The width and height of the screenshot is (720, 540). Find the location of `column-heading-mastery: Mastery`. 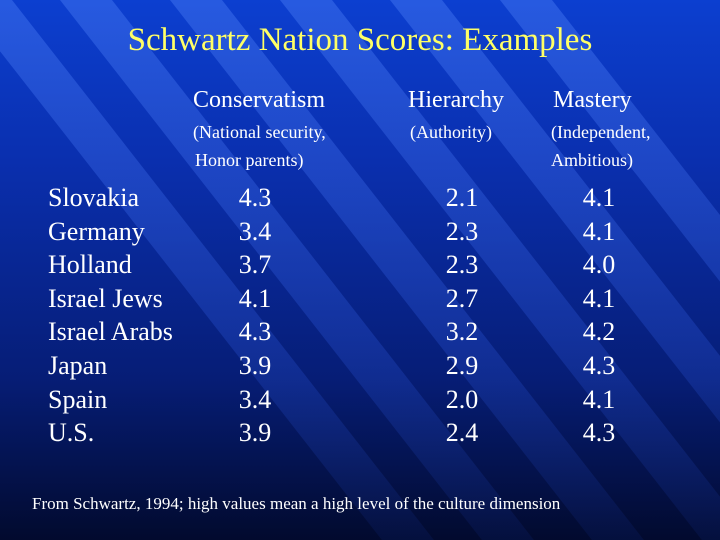

column-heading-mastery: Mastery is located at coordinates (592, 100).